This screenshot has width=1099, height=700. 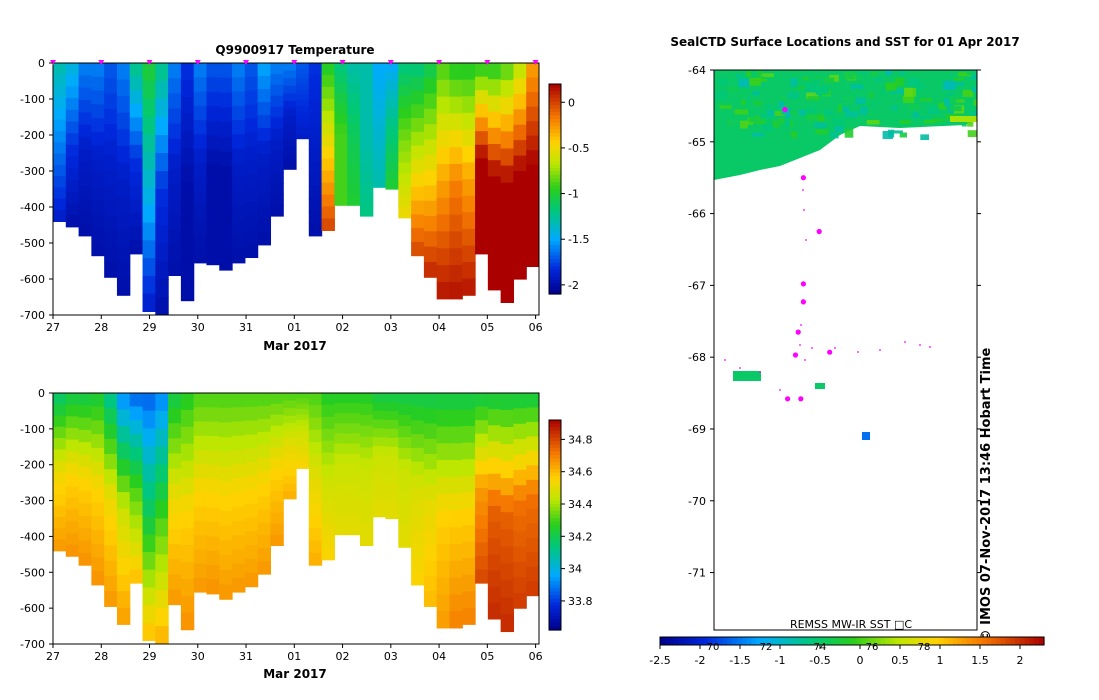 What do you see at coordinates (807, 254) in the screenshot?
I see `seal-surface-locations` at bounding box center [807, 254].